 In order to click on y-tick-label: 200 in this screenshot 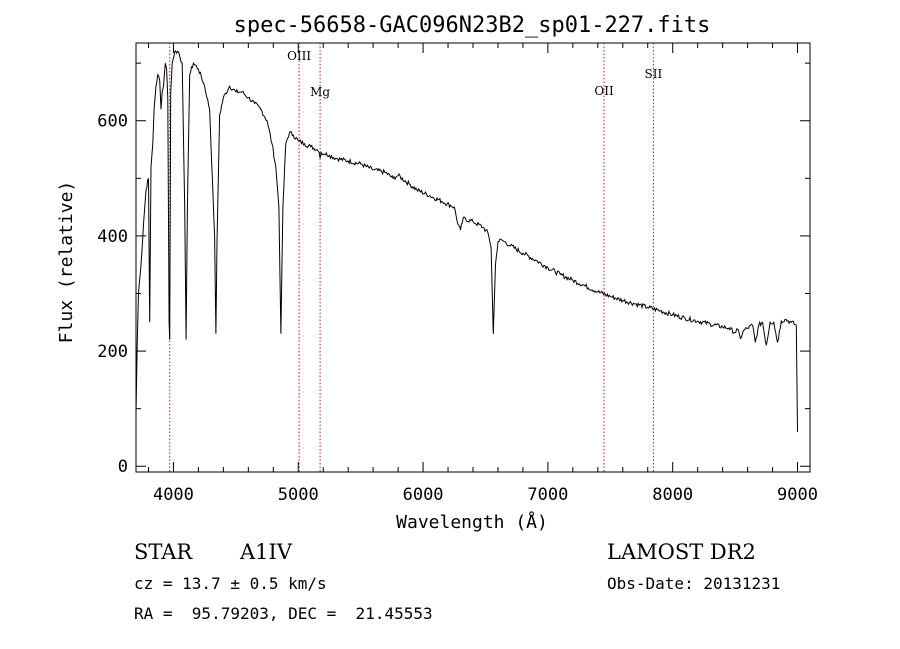, I will do `click(112, 352)`.